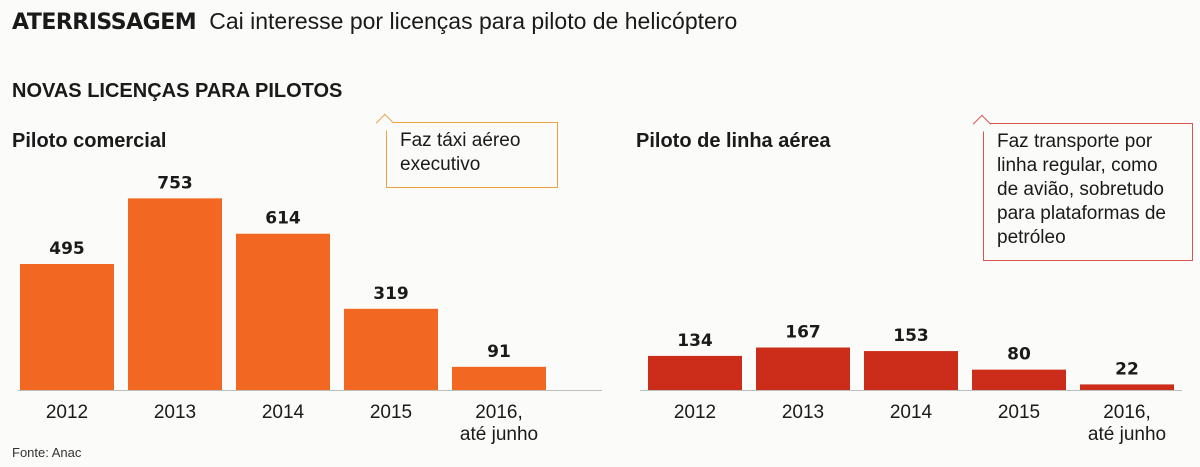  What do you see at coordinates (499, 352) in the screenshot?
I see `data-label: 91` at bounding box center [499, 352].